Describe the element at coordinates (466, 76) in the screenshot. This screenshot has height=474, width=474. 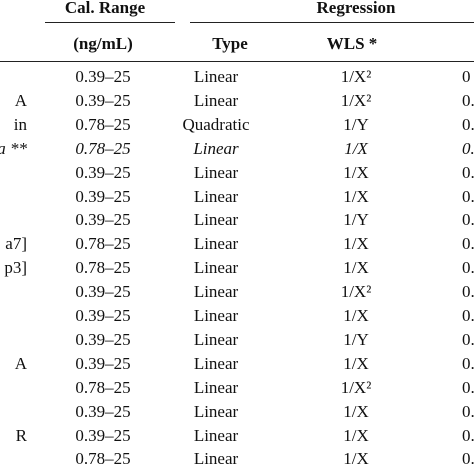
I see `cell: 0` at that location.